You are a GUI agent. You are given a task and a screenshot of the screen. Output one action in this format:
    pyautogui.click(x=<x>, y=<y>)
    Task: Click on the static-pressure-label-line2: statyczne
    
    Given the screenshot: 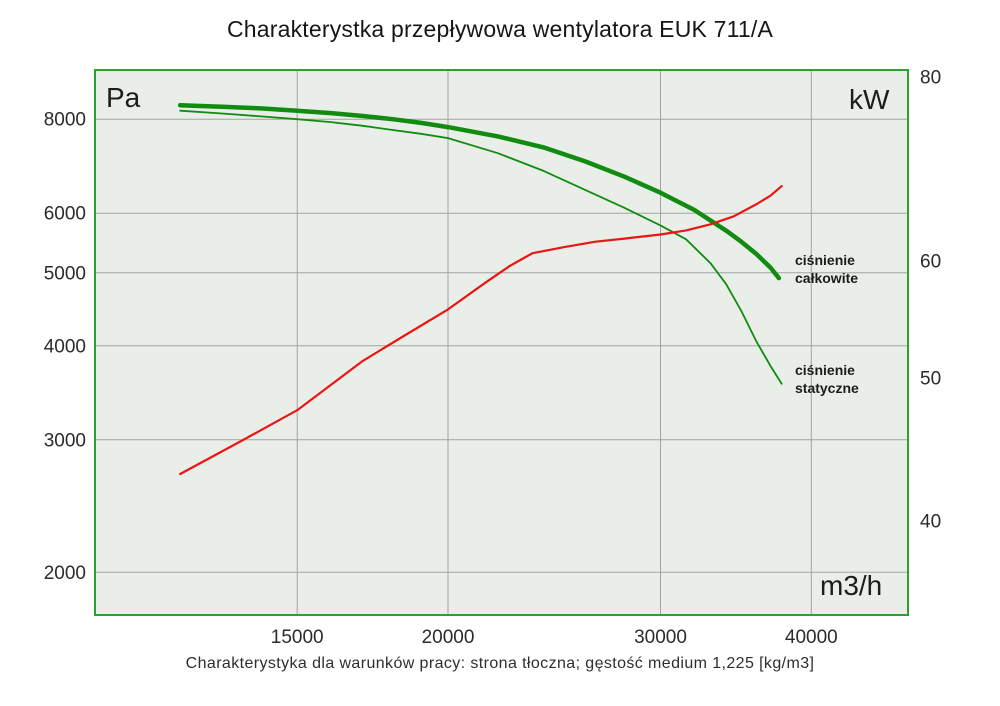 What is the action you would take?
    pyautogui.click(x=827, y=388)
    